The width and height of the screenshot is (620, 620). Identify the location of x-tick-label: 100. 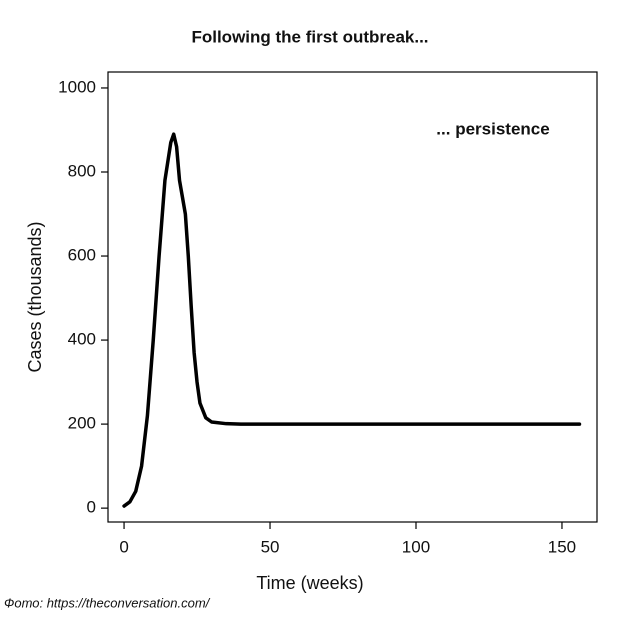
(416, 546).